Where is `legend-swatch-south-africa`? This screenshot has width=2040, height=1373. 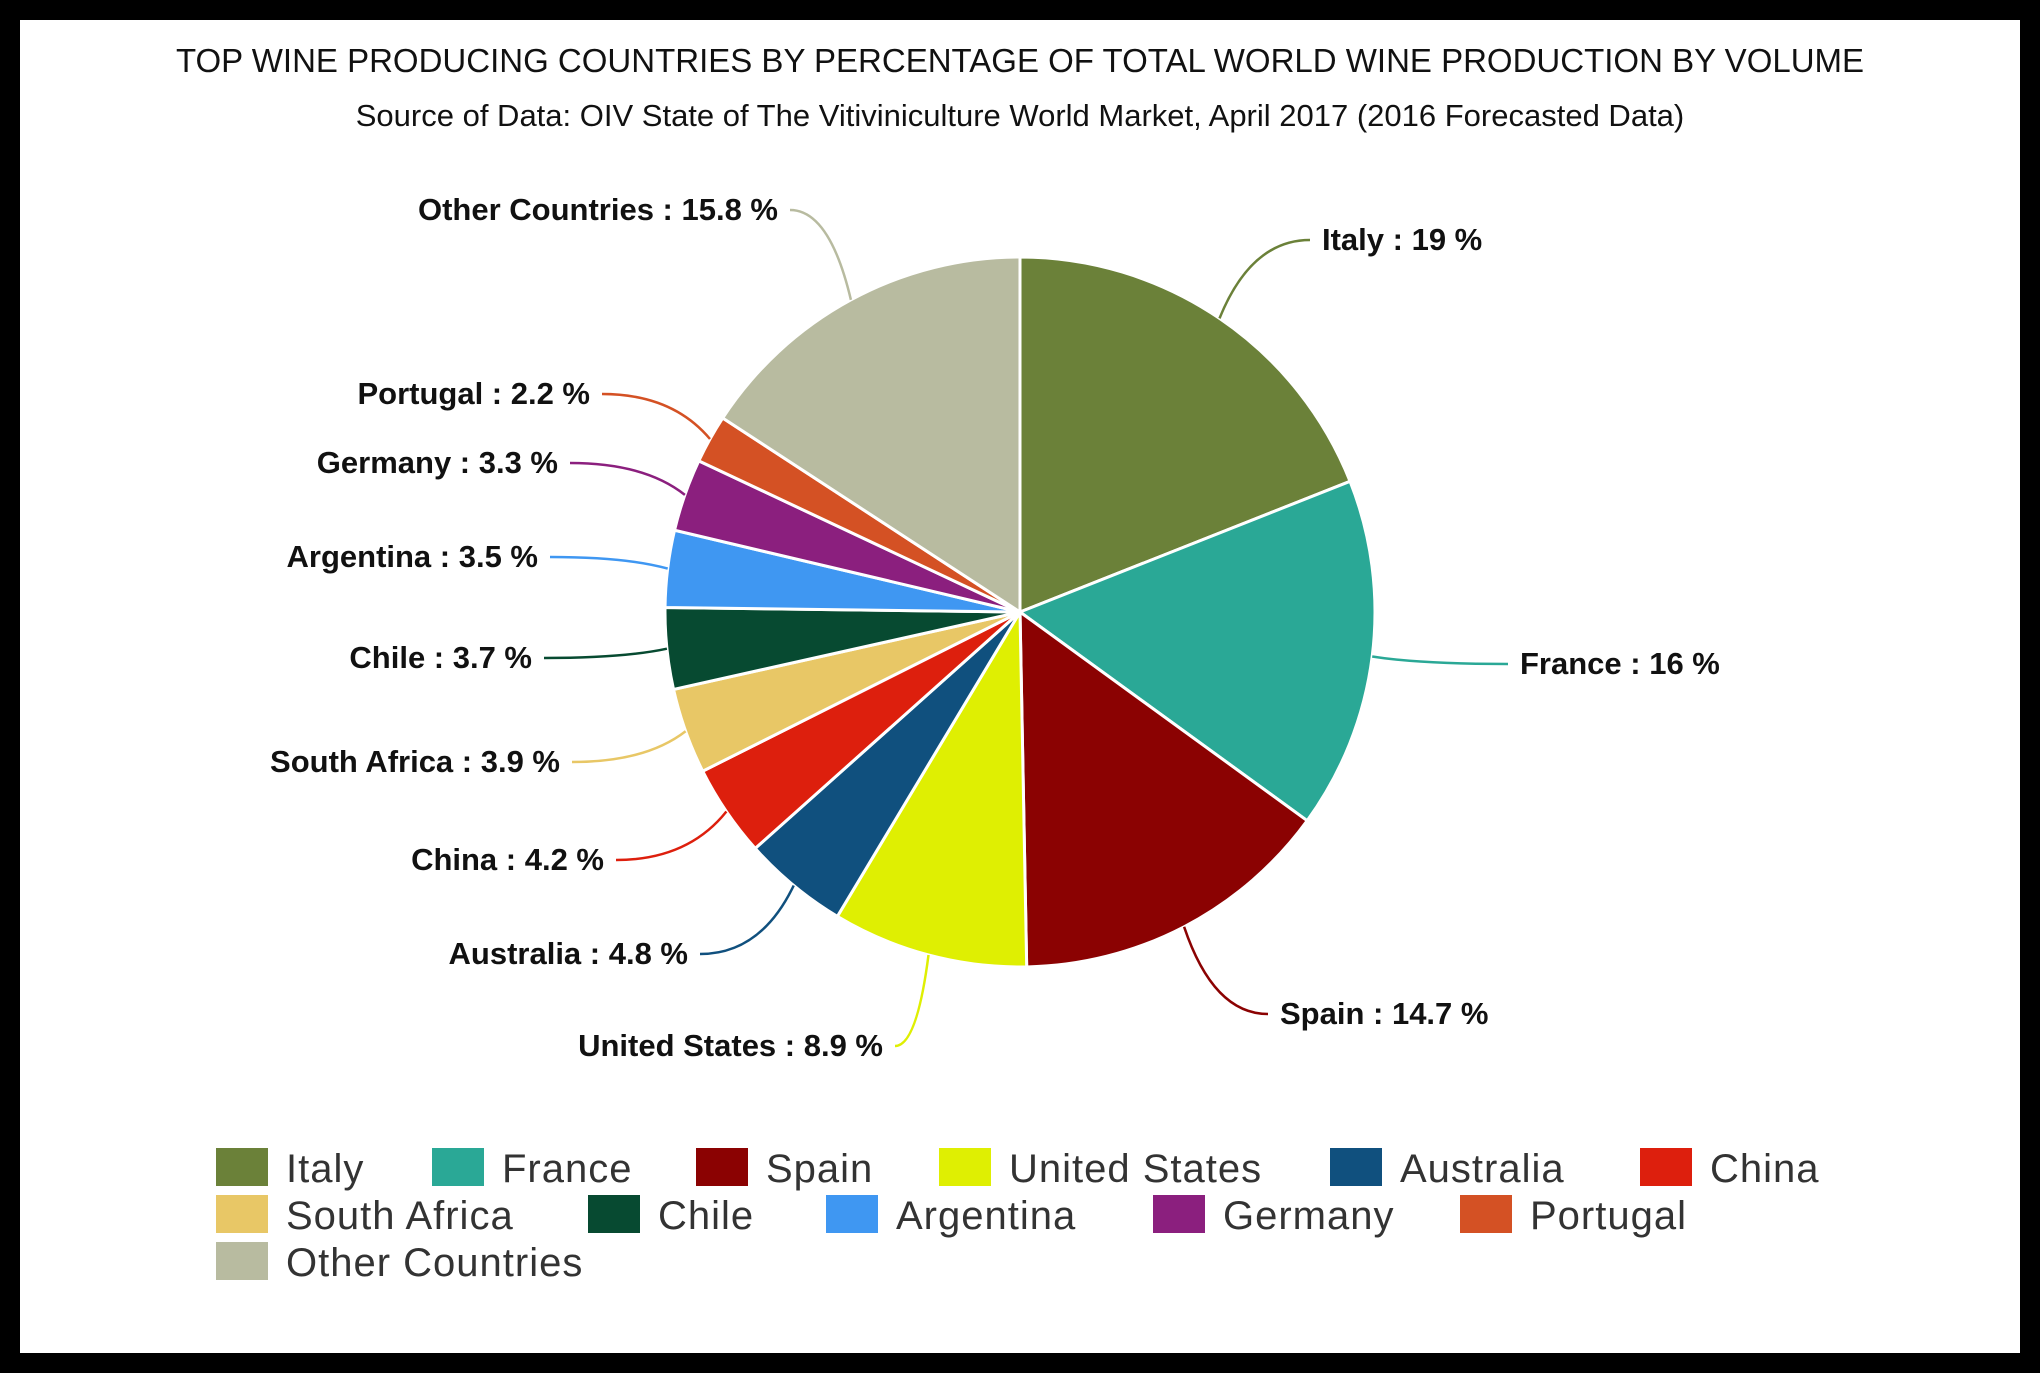
legend-swatch-south-africa is located at coordinates (242, 1214).